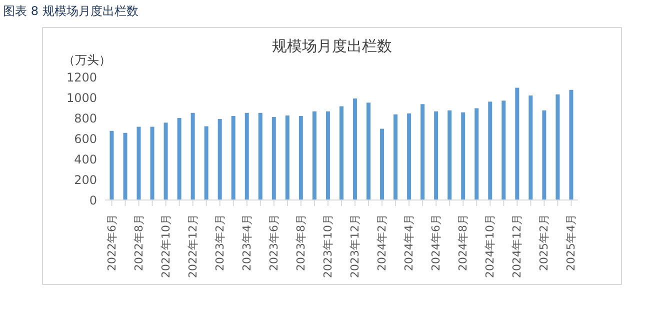 The width and height of the screenshot is (645, 321). What do you see at coordinates (85, 179) in the screenshot?
I see `y-tick-label: 200` at bounding box center [85, 179].